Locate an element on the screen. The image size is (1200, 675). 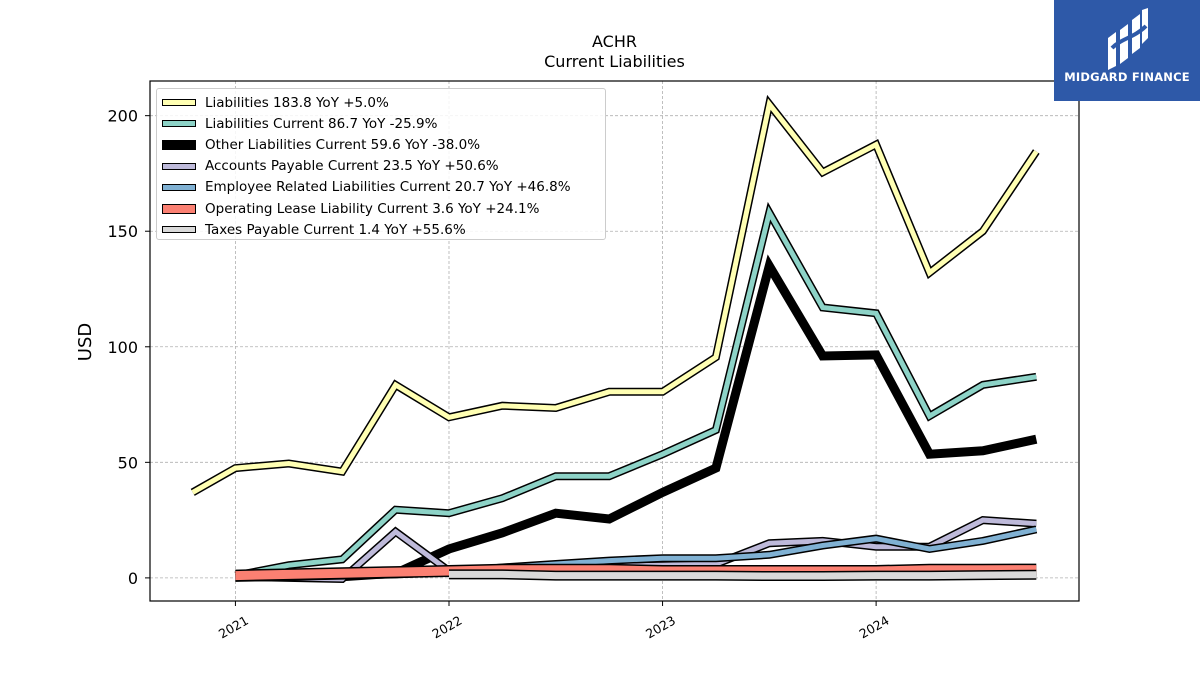
brand-logo: MIDGARD FINANCE is located at coordinates (1127, 50).